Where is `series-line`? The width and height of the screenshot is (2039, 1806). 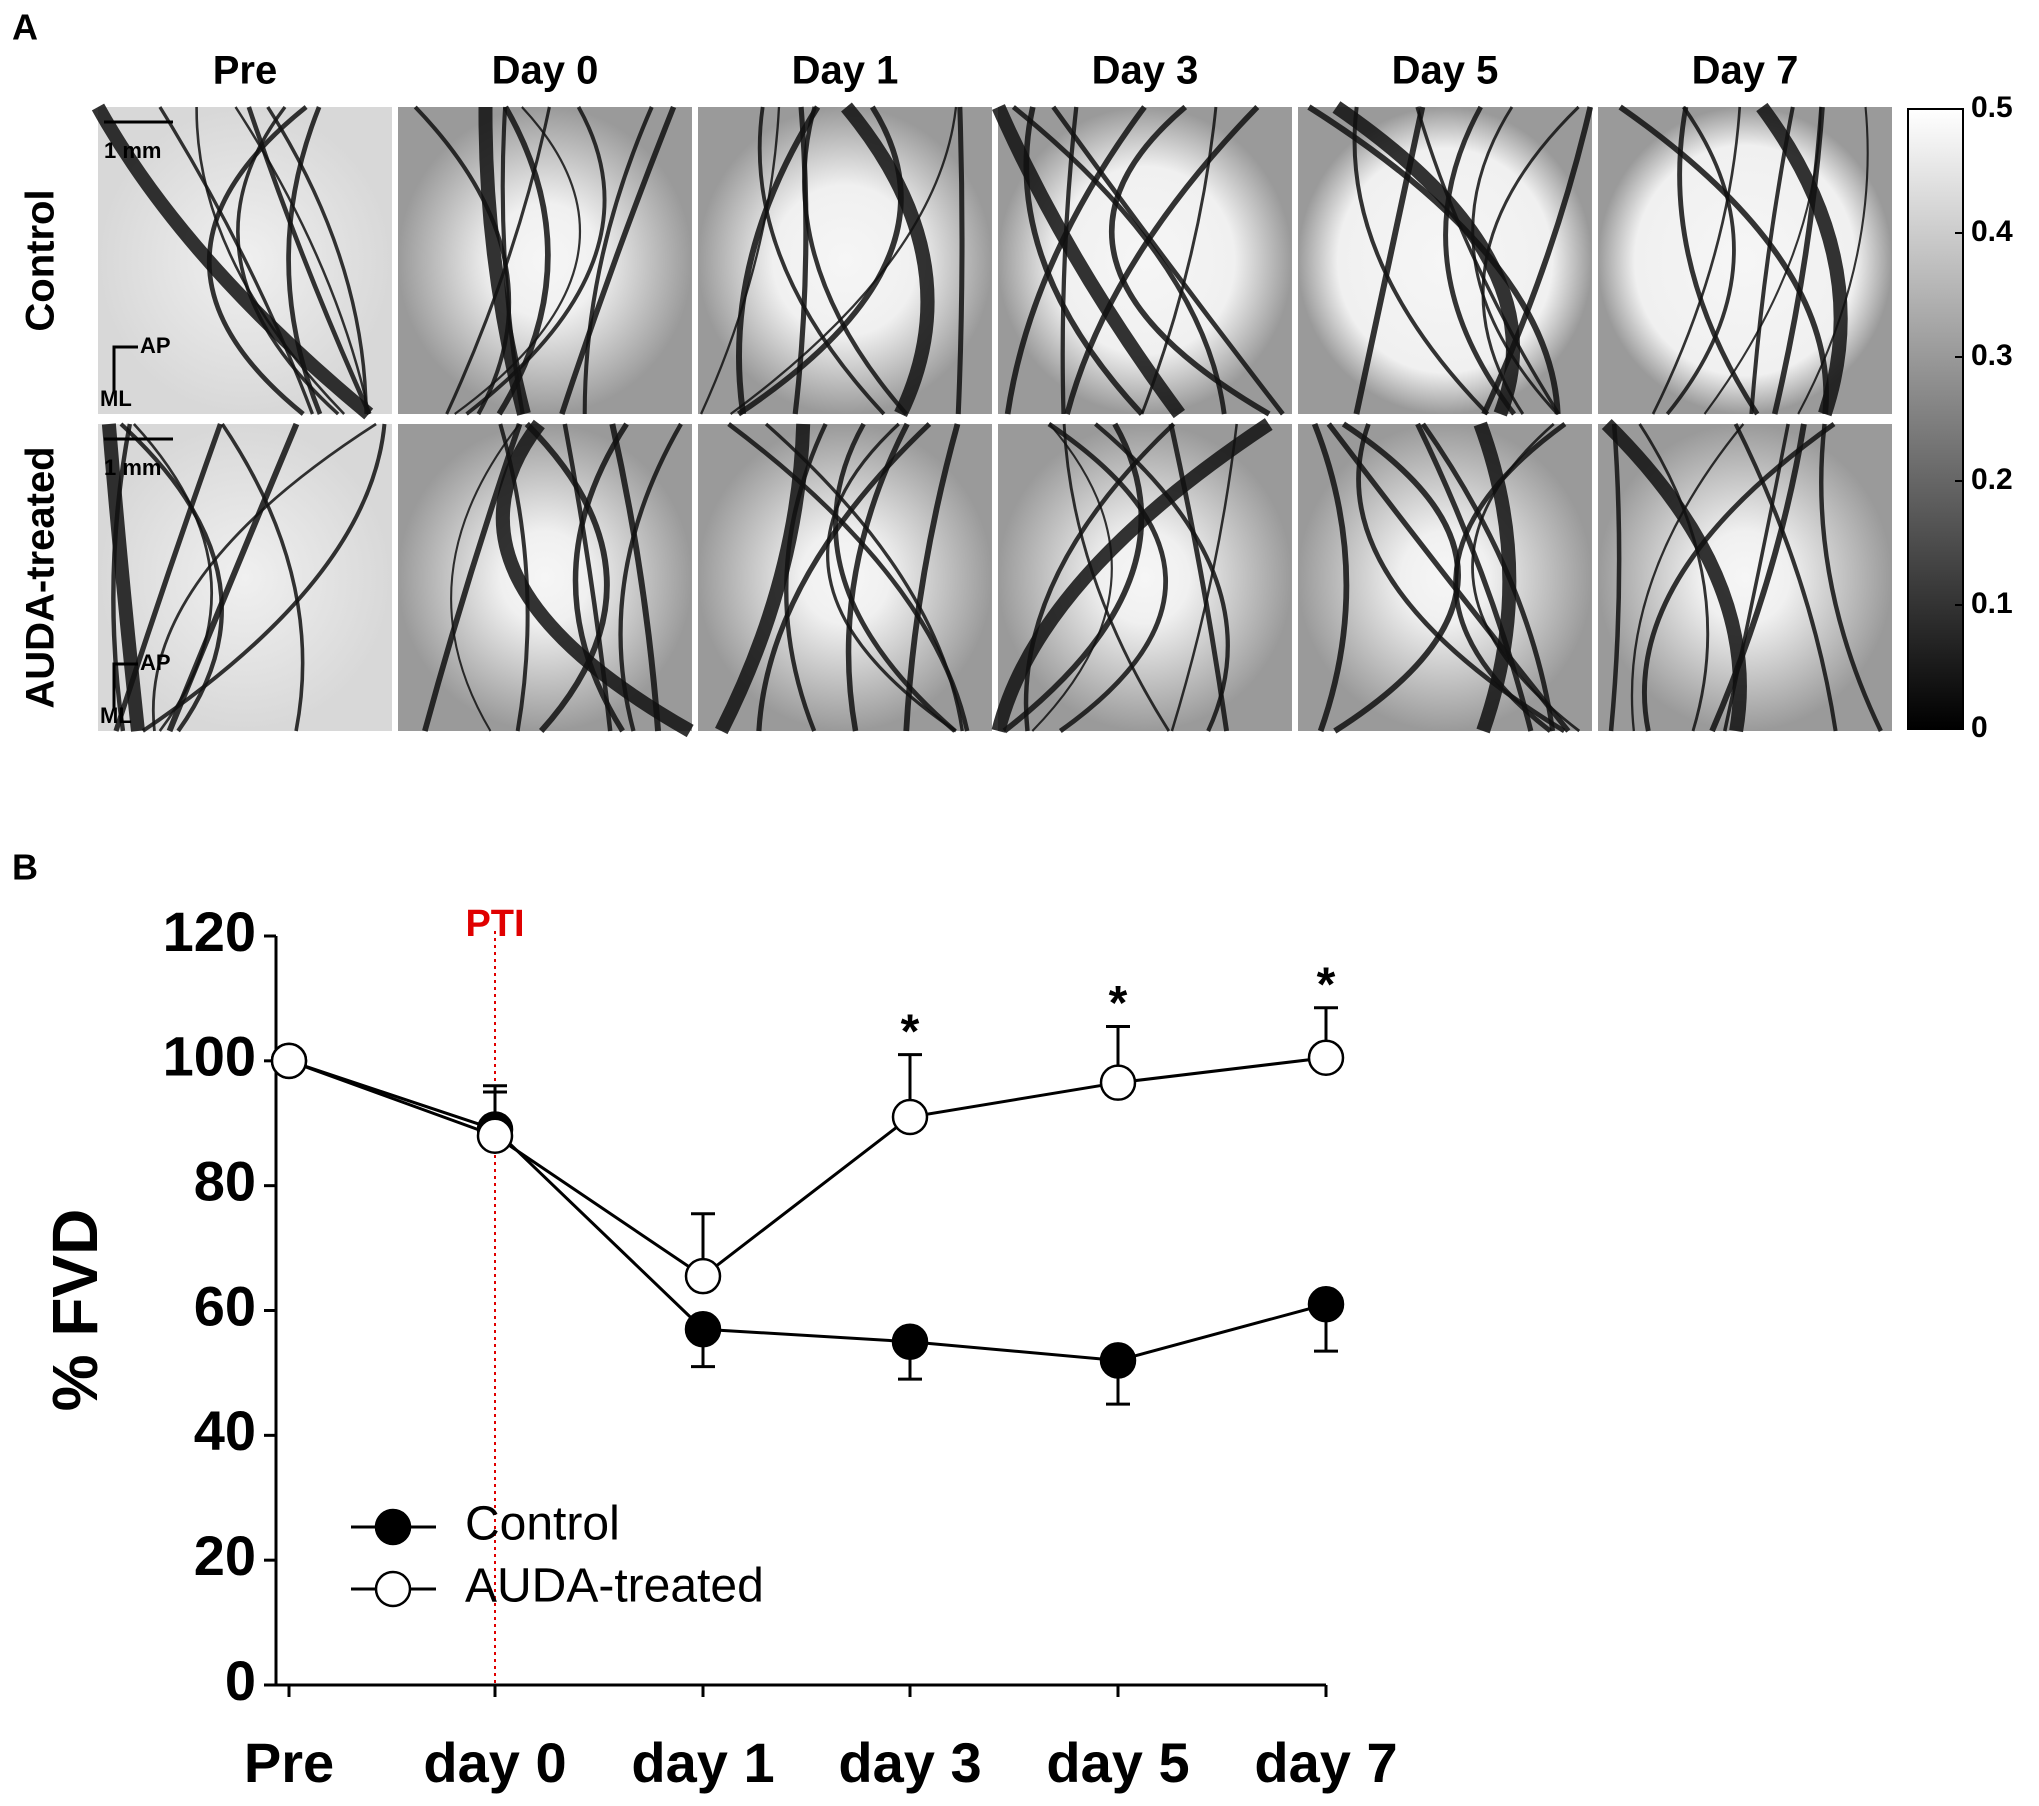
series-line is located at coordinates (807, 1167).